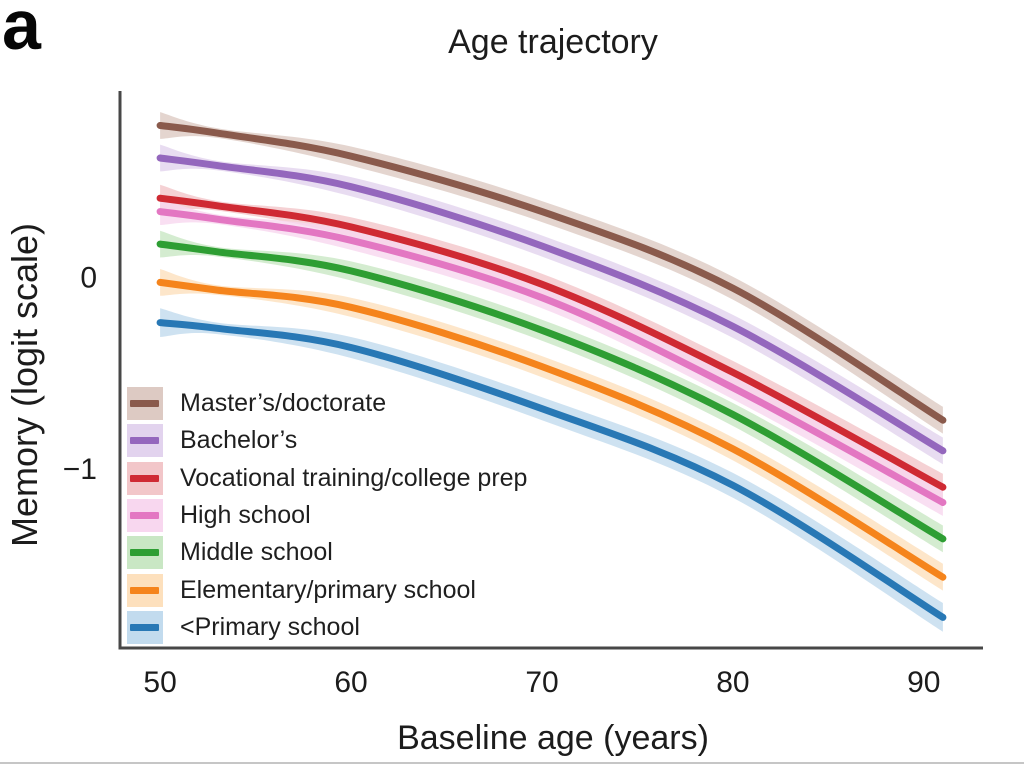 The image size is (1024, 764). I want to click on legend-item-bachelor-s: Bachelor’s, so click(327, 440).